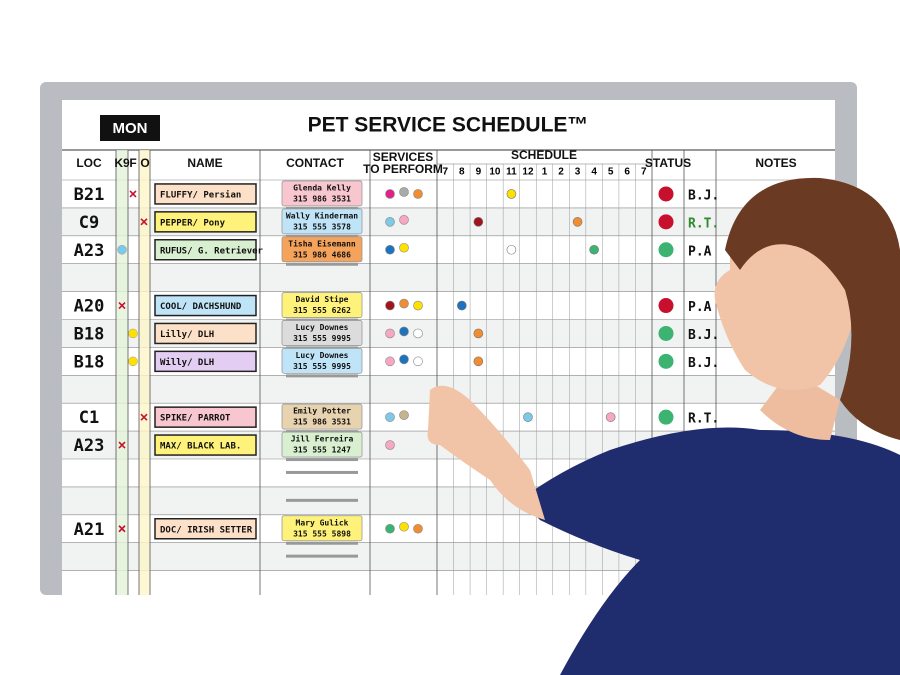 This screenshot has width=900, height=675. I want to click on hour-label: 10, so click(495, 172).